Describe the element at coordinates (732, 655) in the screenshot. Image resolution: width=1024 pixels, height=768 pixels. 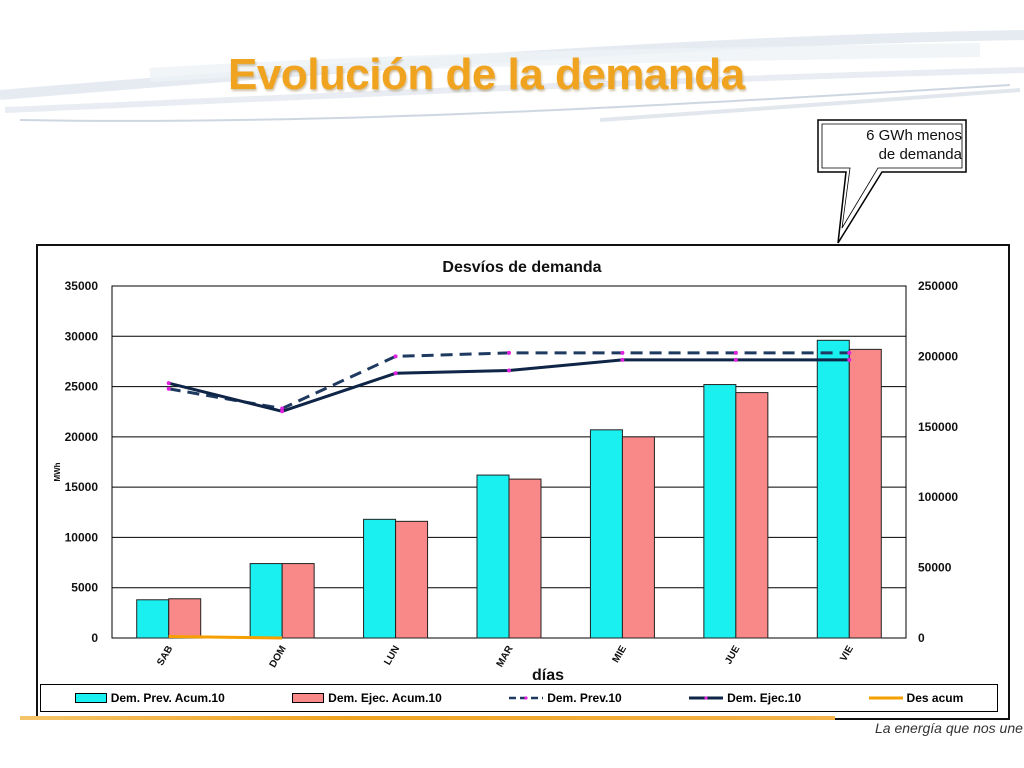
I see `x-tick-label: JUE` at that location.